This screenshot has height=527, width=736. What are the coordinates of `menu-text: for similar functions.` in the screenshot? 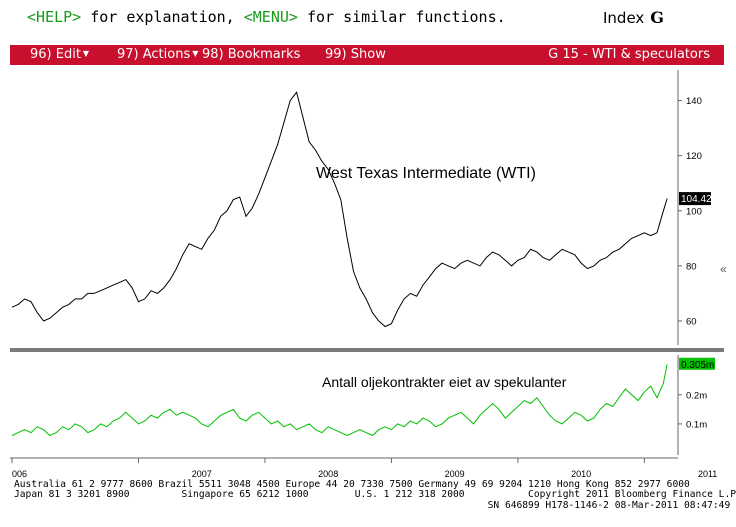 It's located at (401, 17).